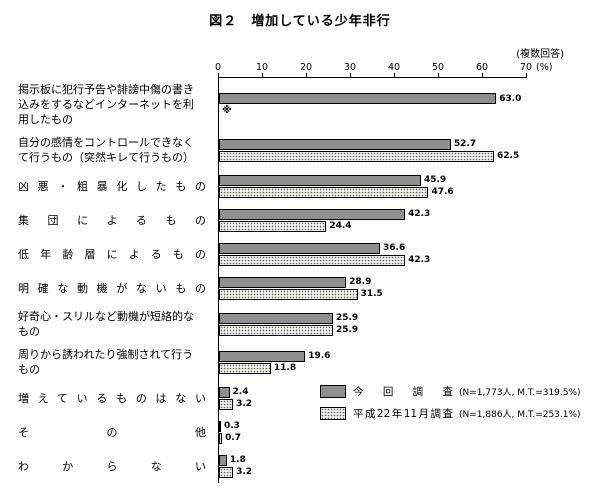  I want to click on category-row: 周りから誘われたり強制されて行う もの 19.6 11.8, so click(304, 362).